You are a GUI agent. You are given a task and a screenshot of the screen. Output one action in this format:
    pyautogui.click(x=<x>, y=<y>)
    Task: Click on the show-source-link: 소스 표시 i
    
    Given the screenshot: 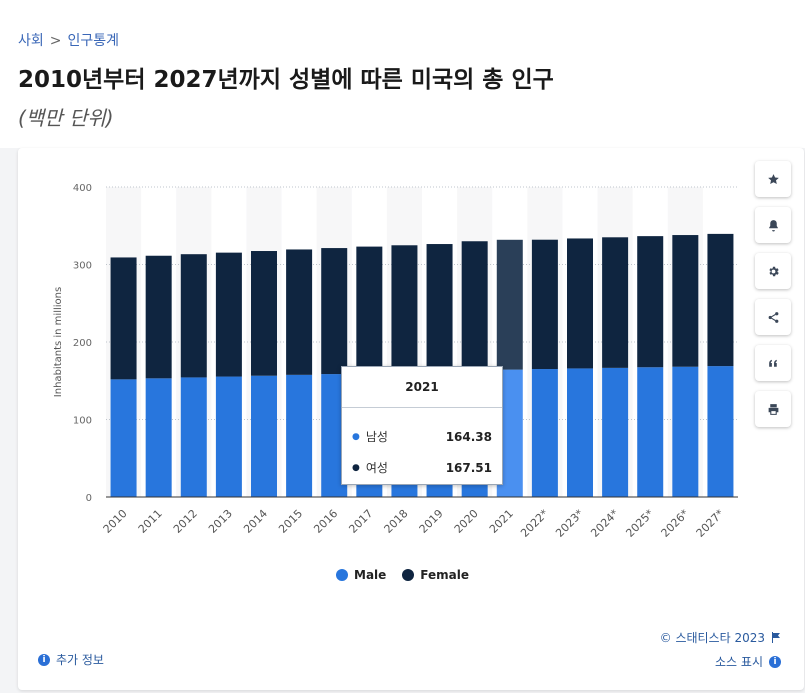 What is the action you would take?
    pyautogui.click(x=748, y=661)
    